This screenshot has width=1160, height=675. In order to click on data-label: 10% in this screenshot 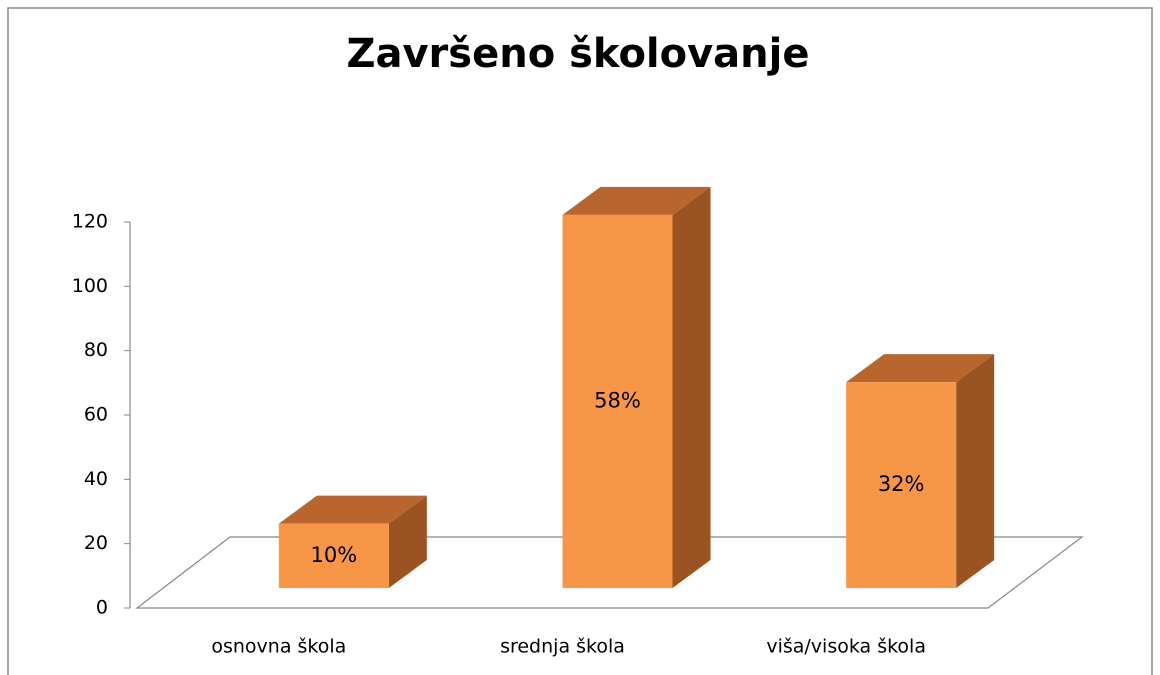, I will do `click(333, 555)`.